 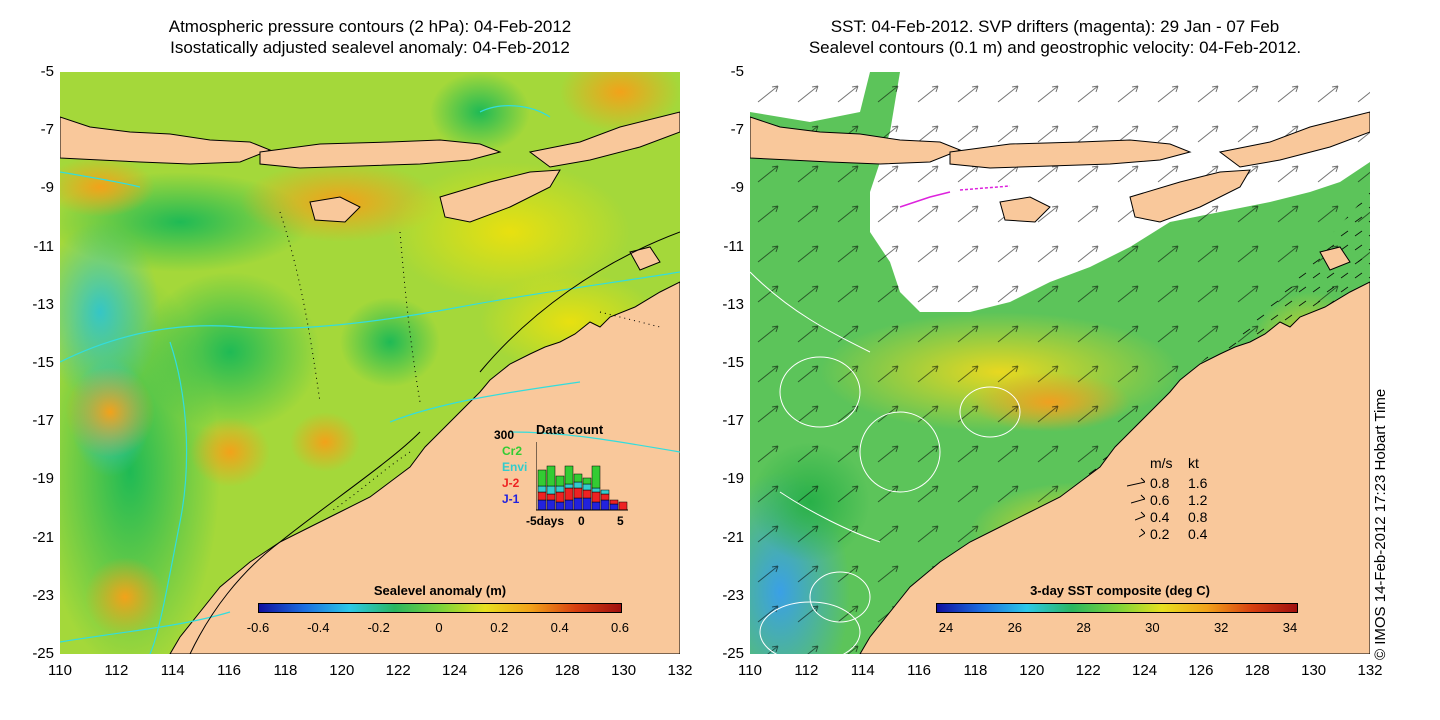 I want to click on y-tick-label: -21, so click(x=733, y=537).